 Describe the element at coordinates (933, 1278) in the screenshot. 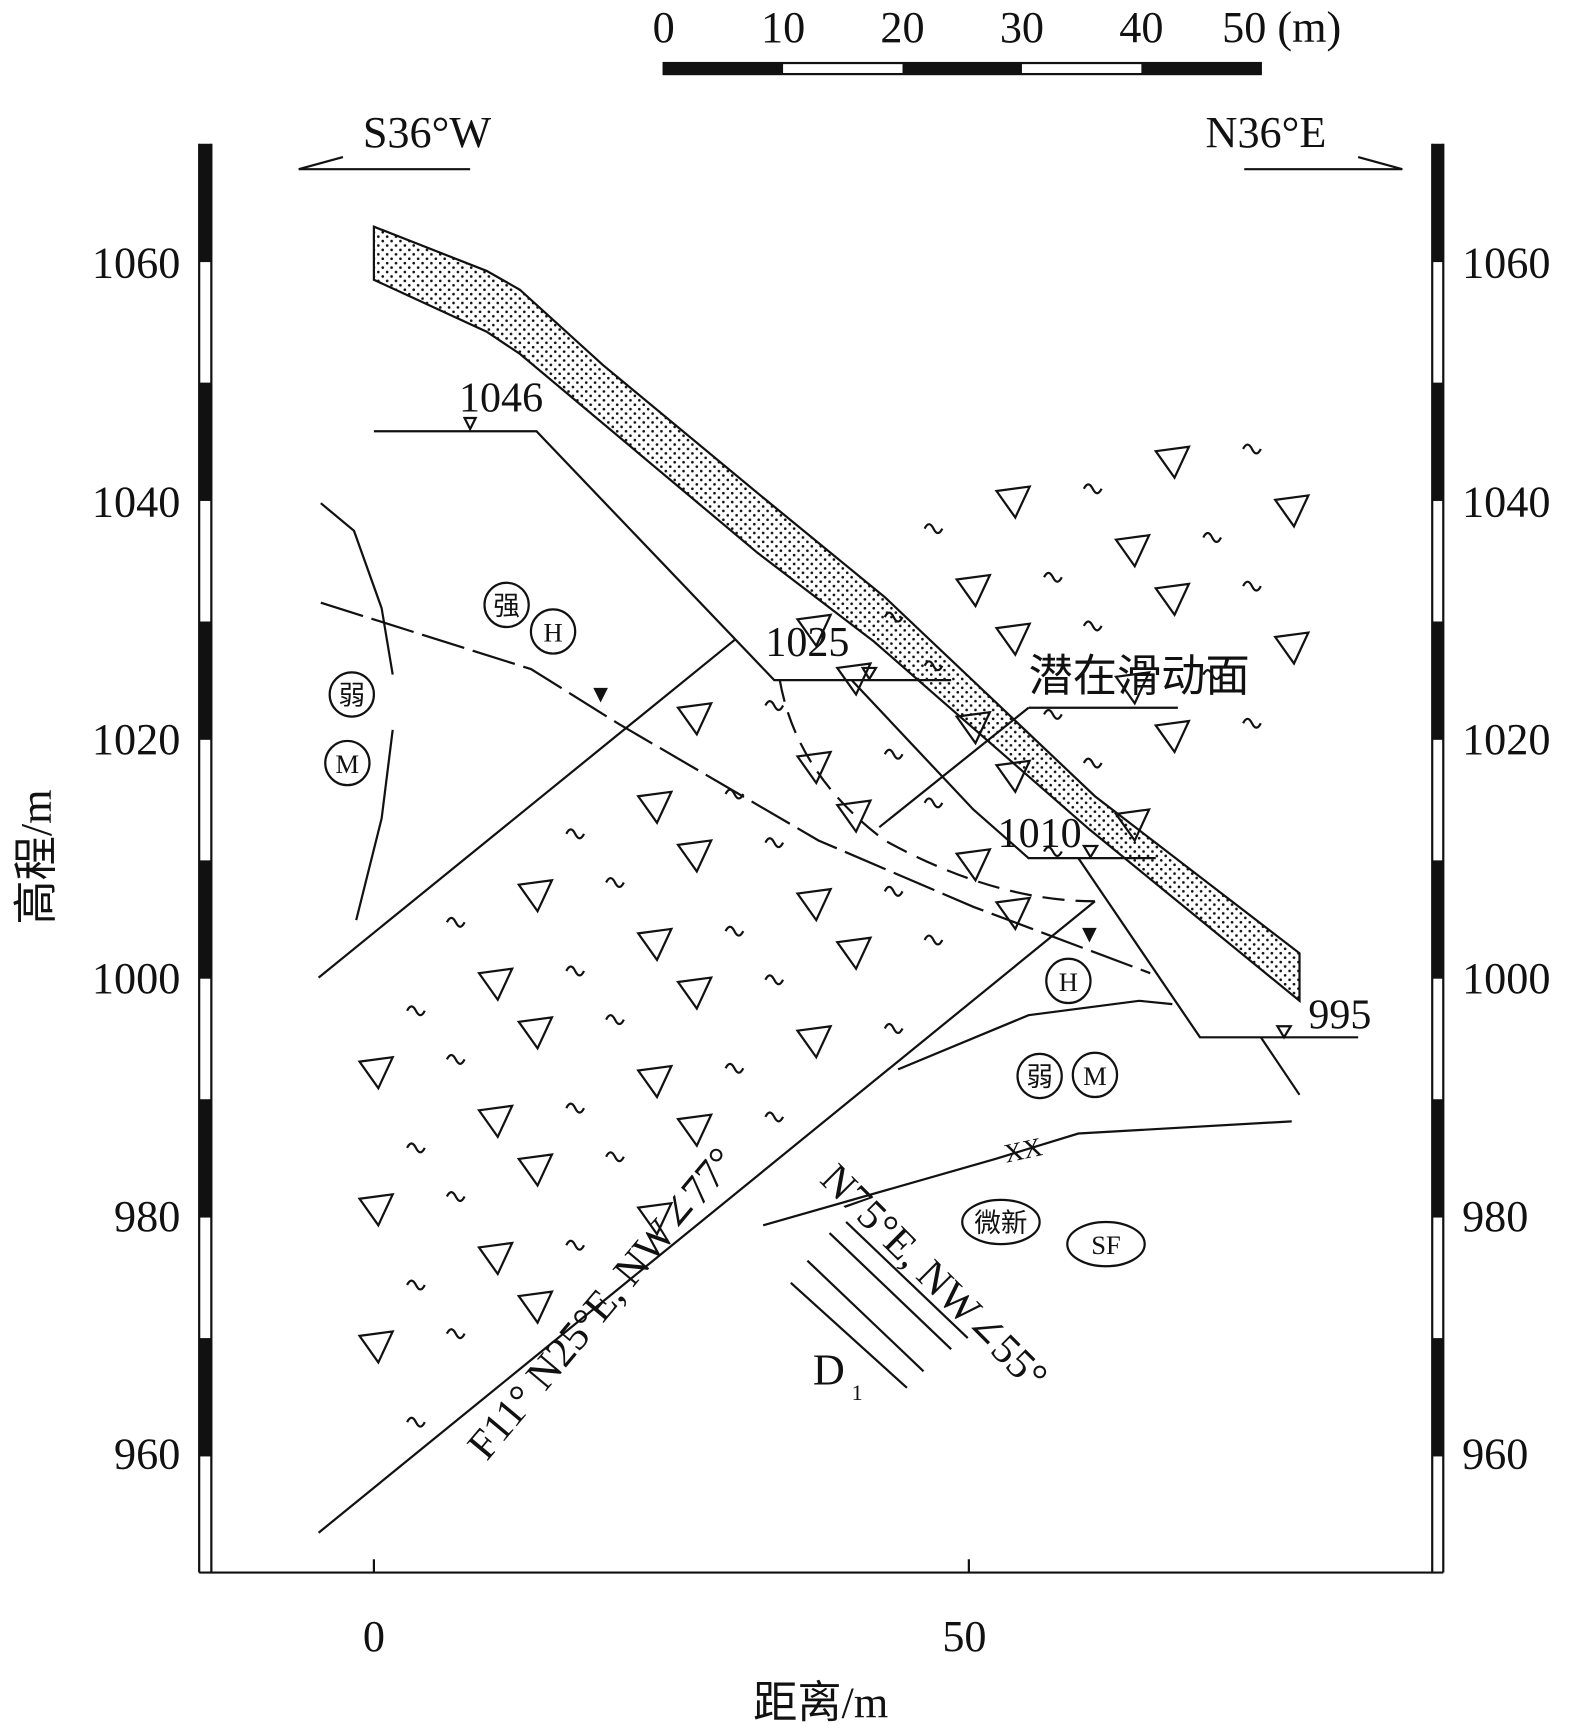

I see `fault-label: N75°E, NW∠55°` at that location.